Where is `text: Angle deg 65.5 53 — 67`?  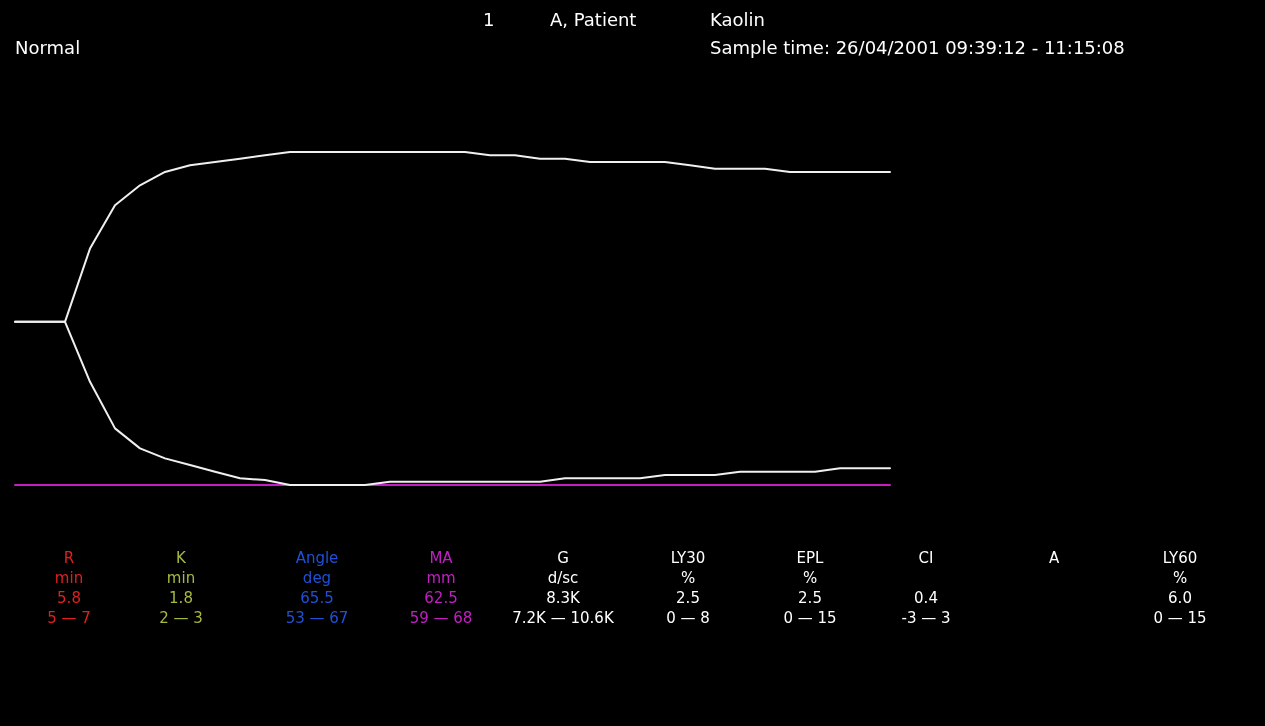 text: Angle deg 65.5 53 — 67 is located at coordinates (317, 588).